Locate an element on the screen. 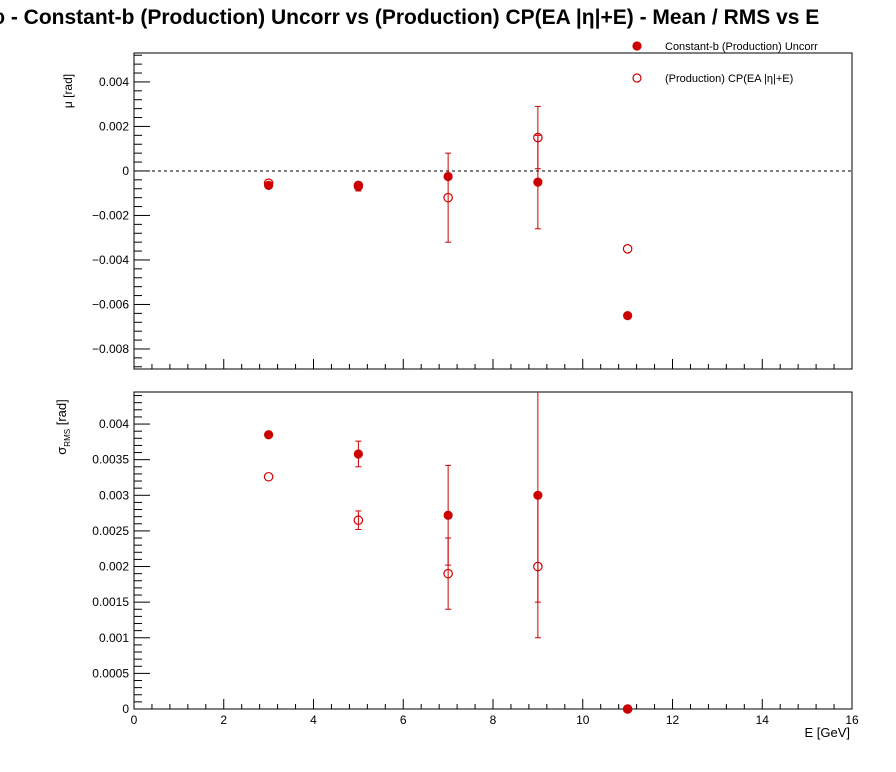 This screenshot has width=896, height=772. legend-marker-open is located at coordinates (637, 78).